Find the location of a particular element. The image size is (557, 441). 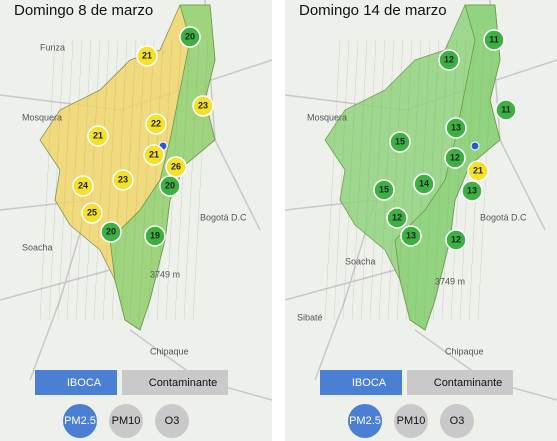

tab-label: IBOCA is located at coordinates (369, 383).